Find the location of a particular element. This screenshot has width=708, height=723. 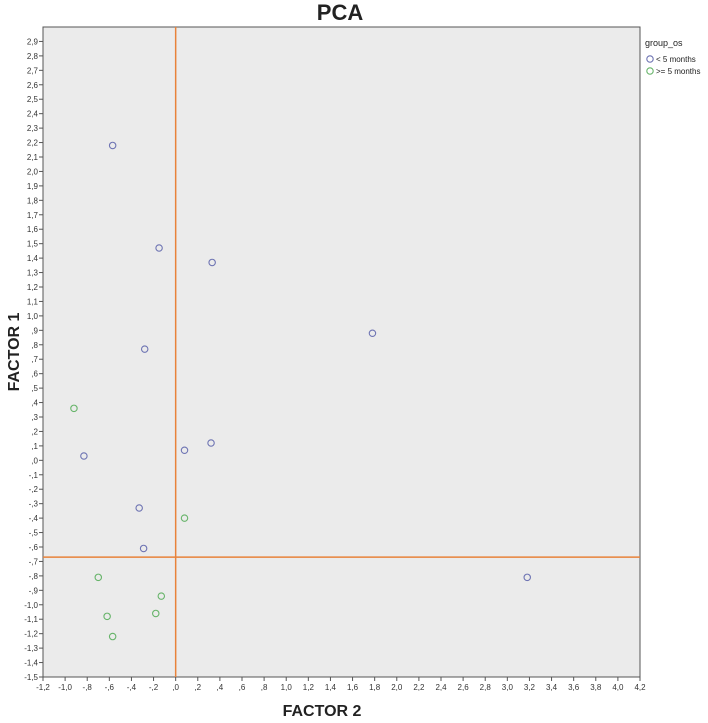

x-tick-label: ,6 is located at coordinates (242, 687).